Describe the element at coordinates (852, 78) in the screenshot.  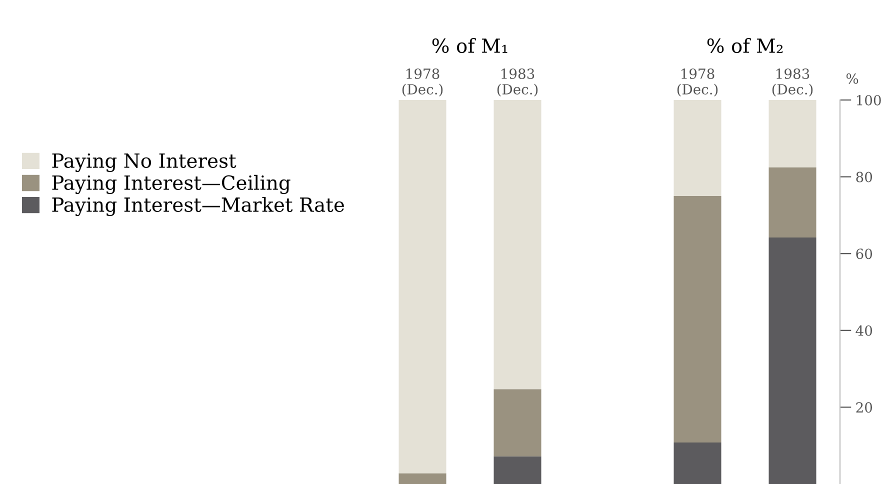
I see `y-axis-title: %` at that location.